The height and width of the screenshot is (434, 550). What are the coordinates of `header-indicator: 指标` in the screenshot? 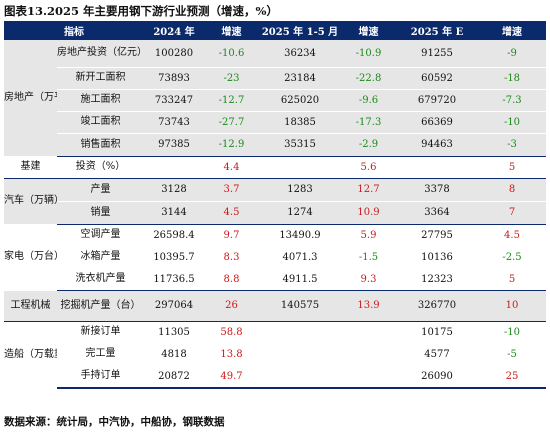 It's located at (74, 30).